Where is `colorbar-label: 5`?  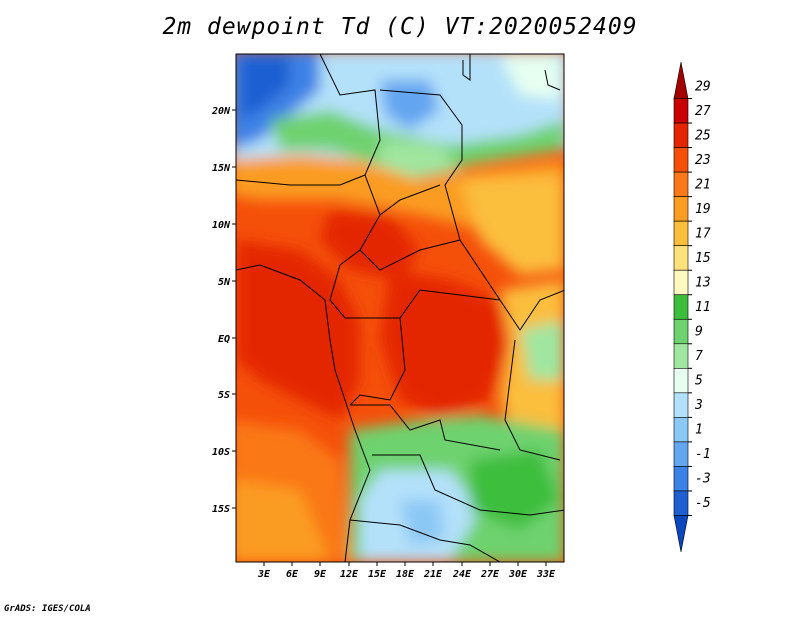
colorbar-label: 5 is located at coordinates (699, 381).